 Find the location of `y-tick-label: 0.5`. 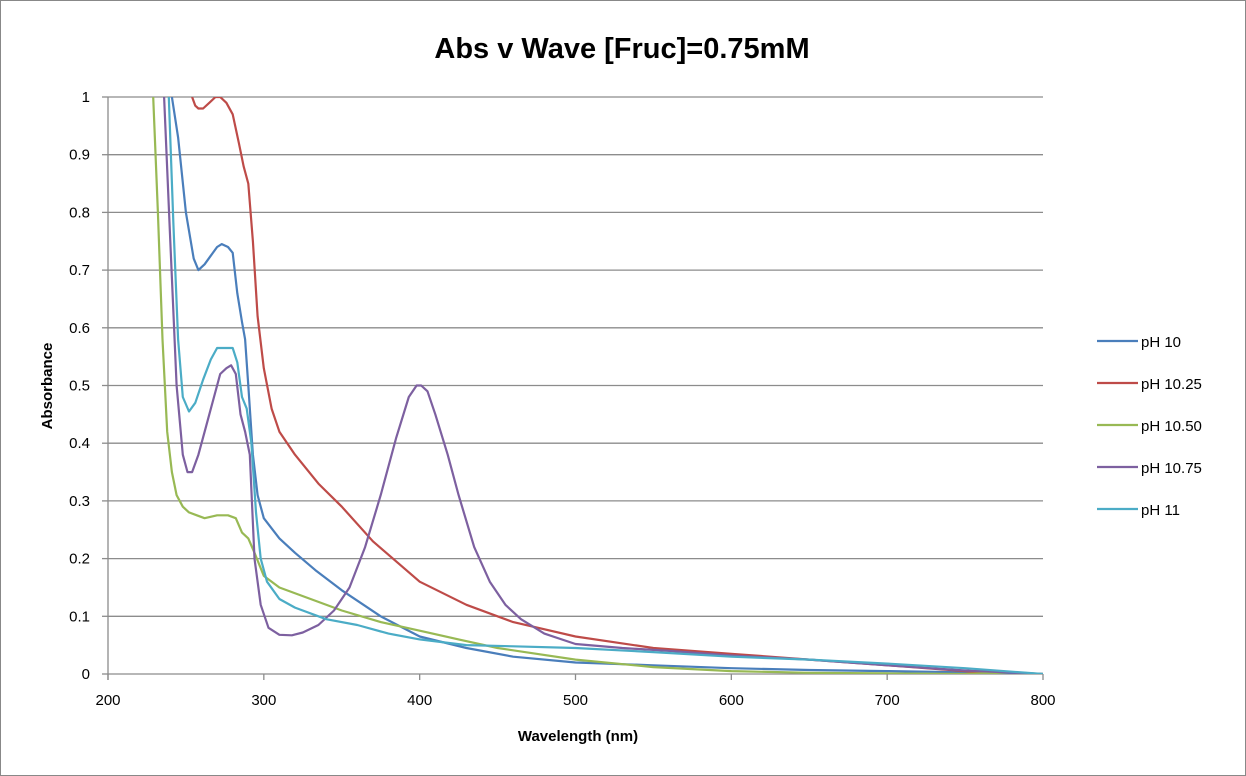

y-tick-label: 0.5 is located at coordinates (79, 386).